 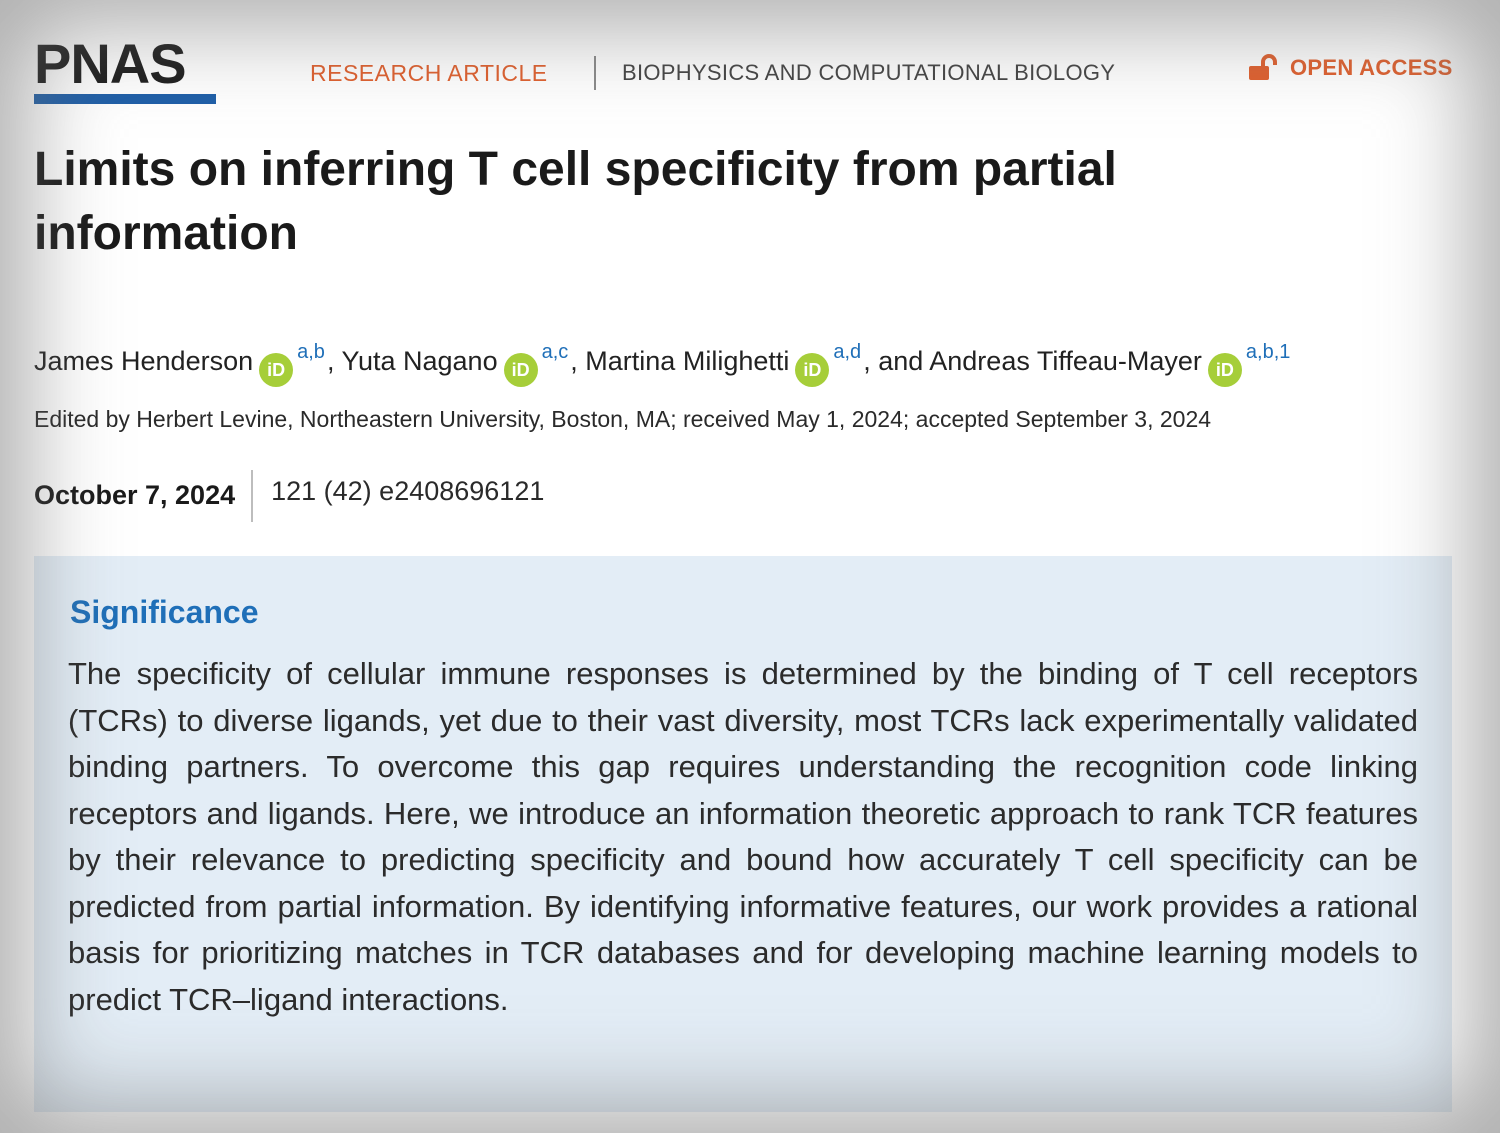 I want to click on open-lock-icon, so click(x=1264, y=68).